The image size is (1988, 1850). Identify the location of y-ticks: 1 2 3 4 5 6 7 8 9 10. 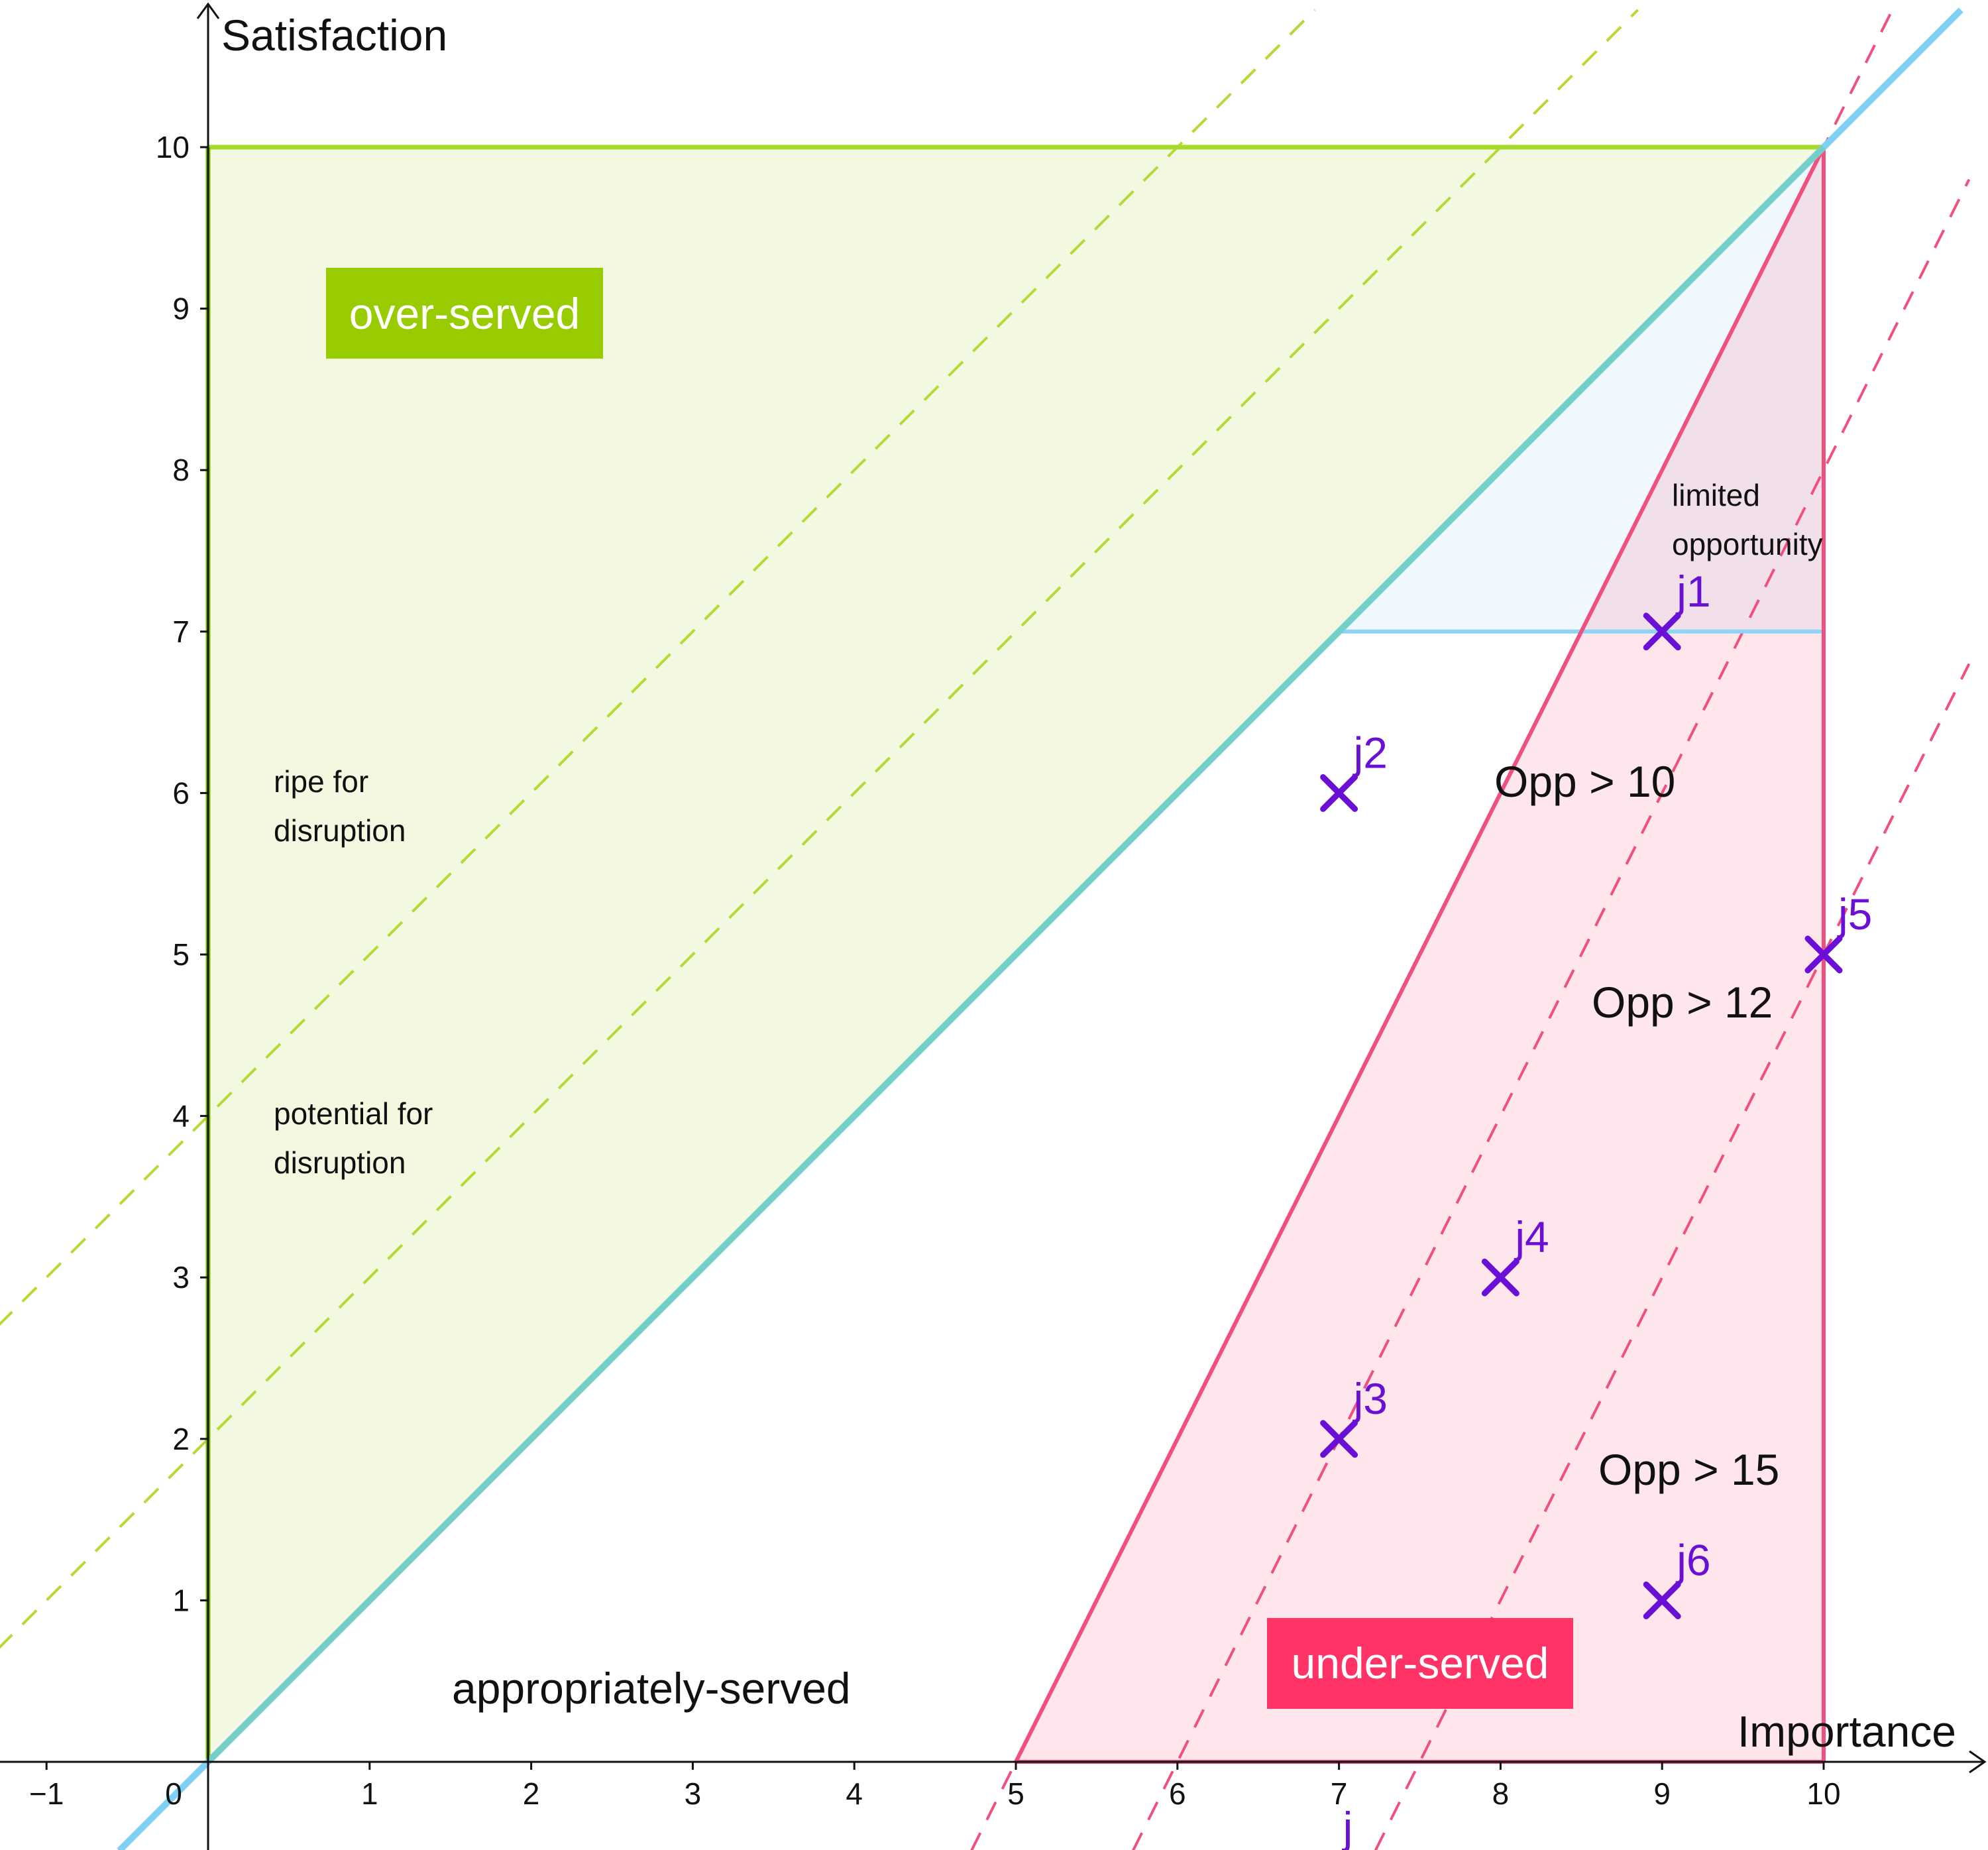
(182, 873).